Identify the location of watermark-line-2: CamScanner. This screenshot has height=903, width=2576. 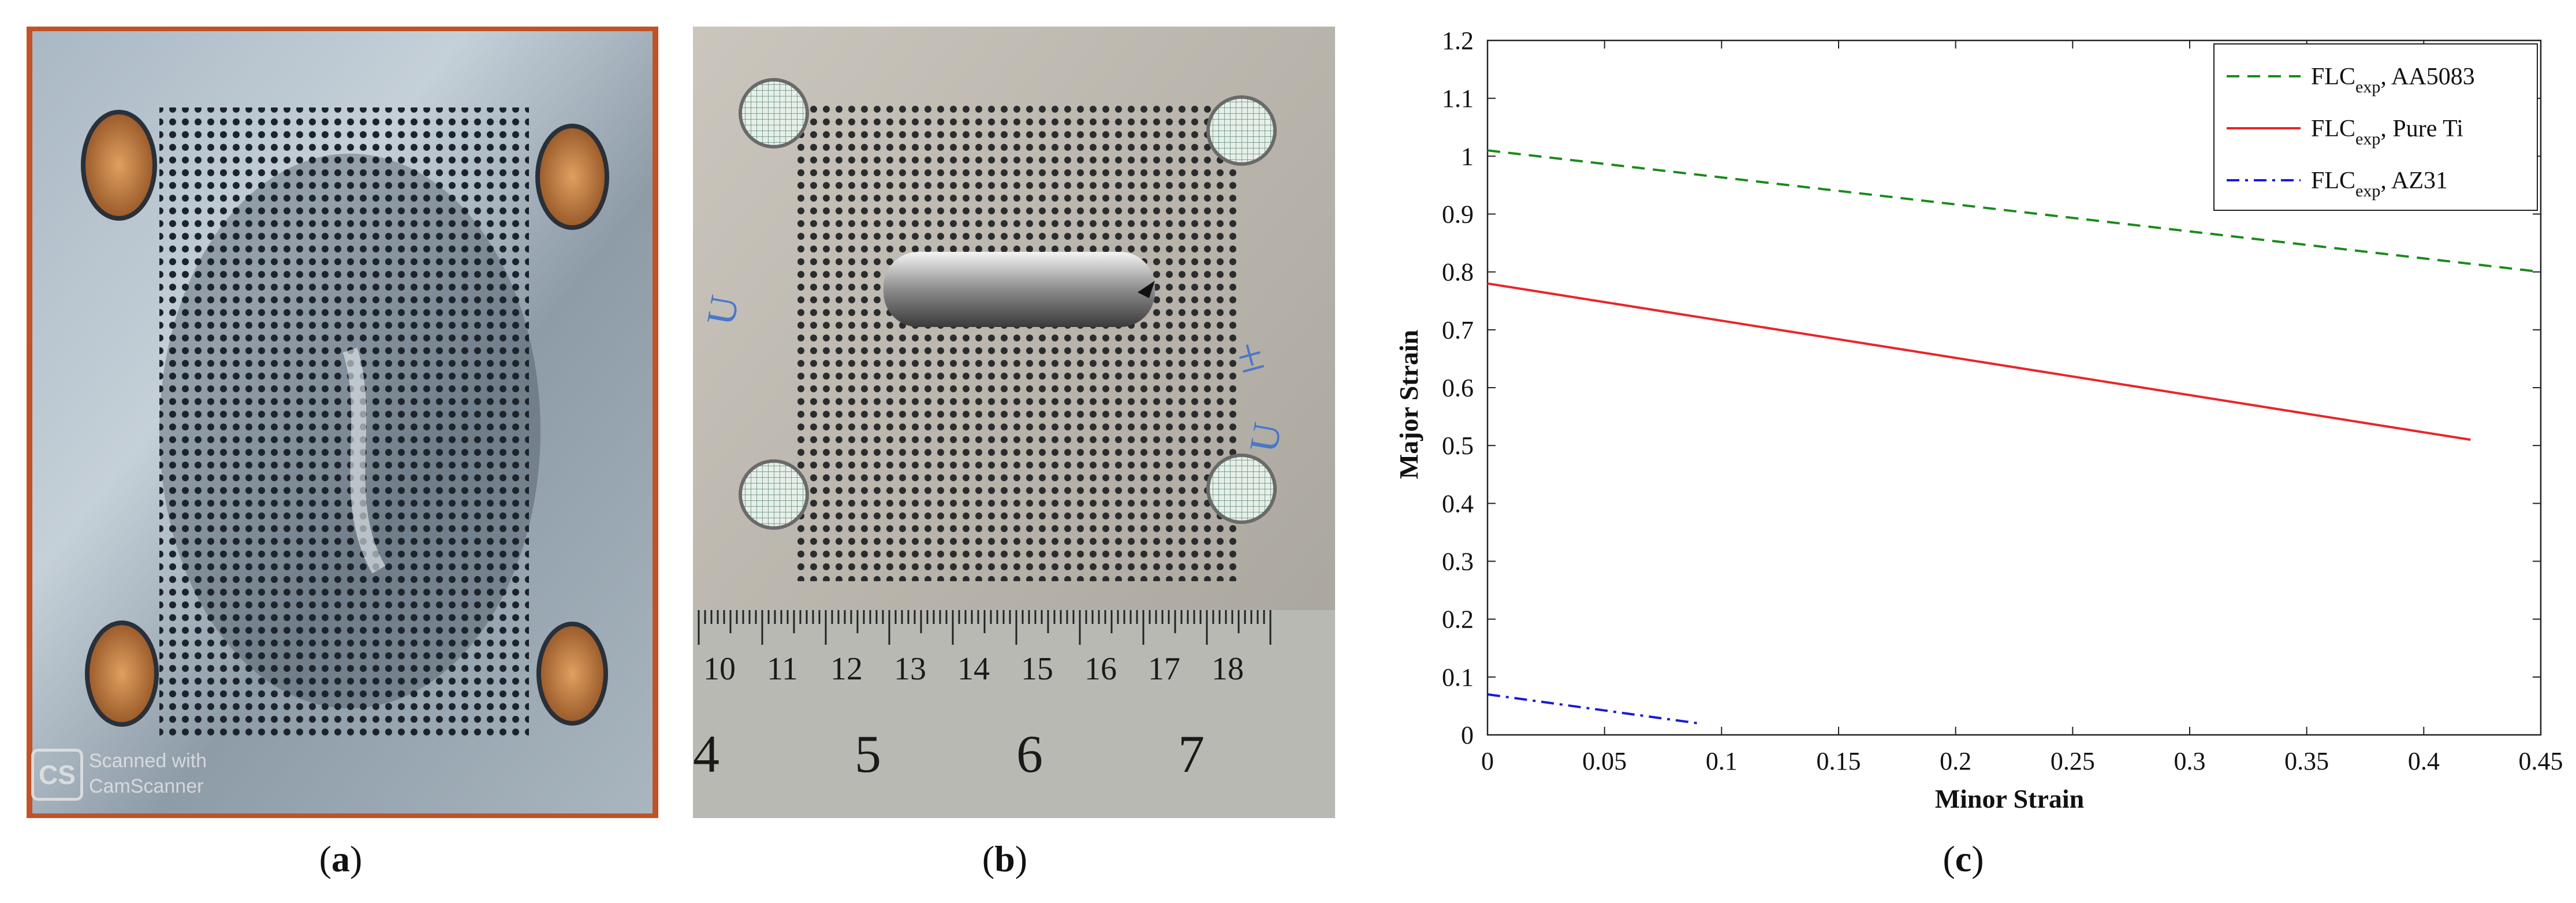
(146, 786).